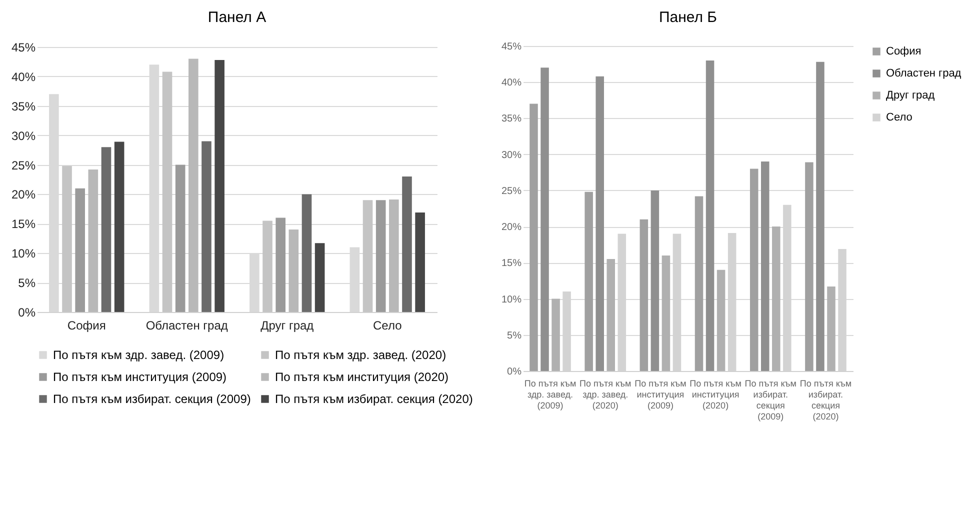 The height and width of the screenshot is (506, 979). What do you see at coordinates (187, 325) in the screenshot?
I see `x-tick-label: Областен град` at bounding box center [187, 325].